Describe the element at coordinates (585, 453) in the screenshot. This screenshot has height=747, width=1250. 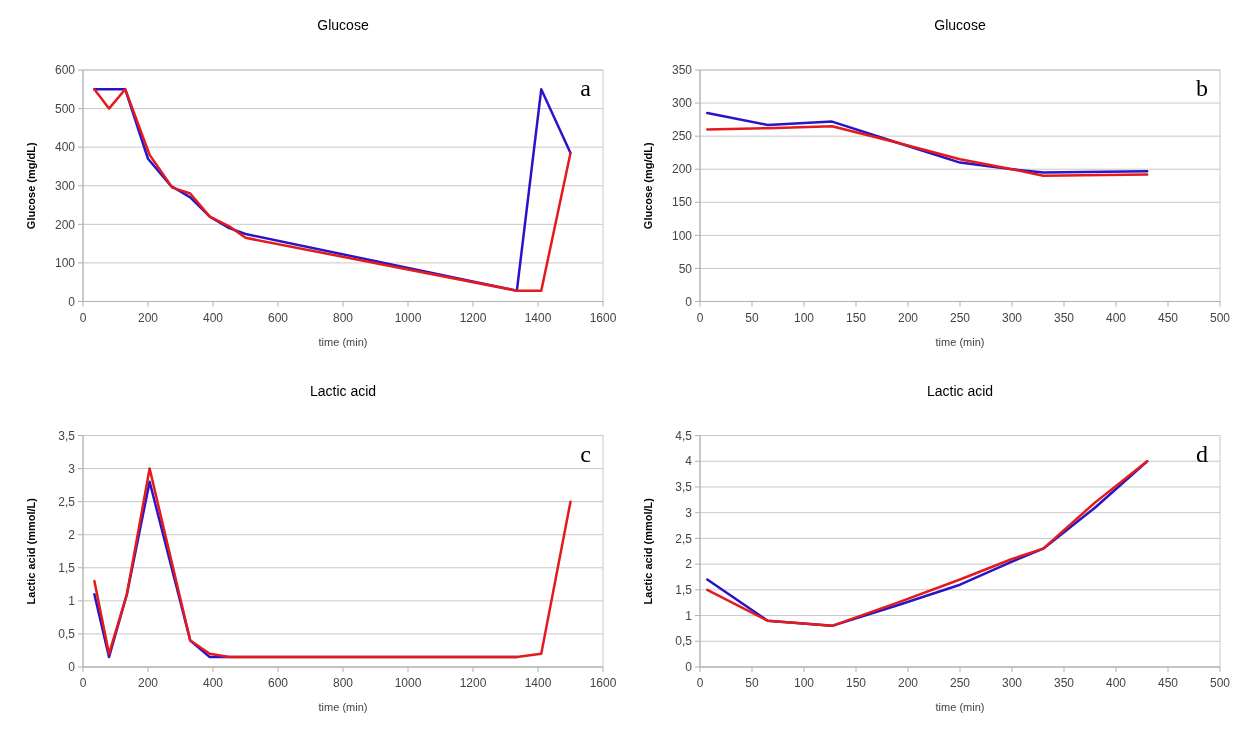
I see `annotation: c` at that location.